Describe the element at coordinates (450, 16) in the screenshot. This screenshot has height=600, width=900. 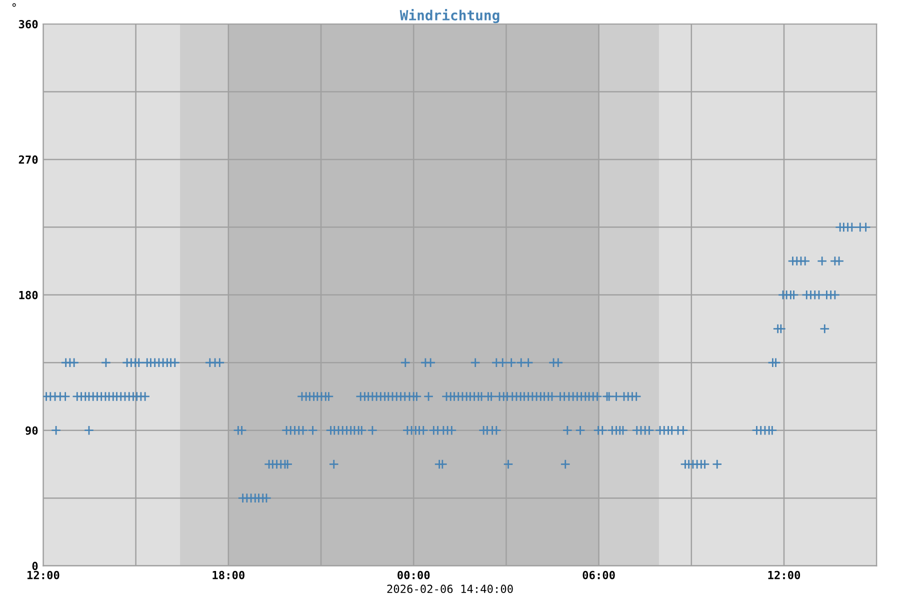
I see `chart-title: Windrichtung` at that location.